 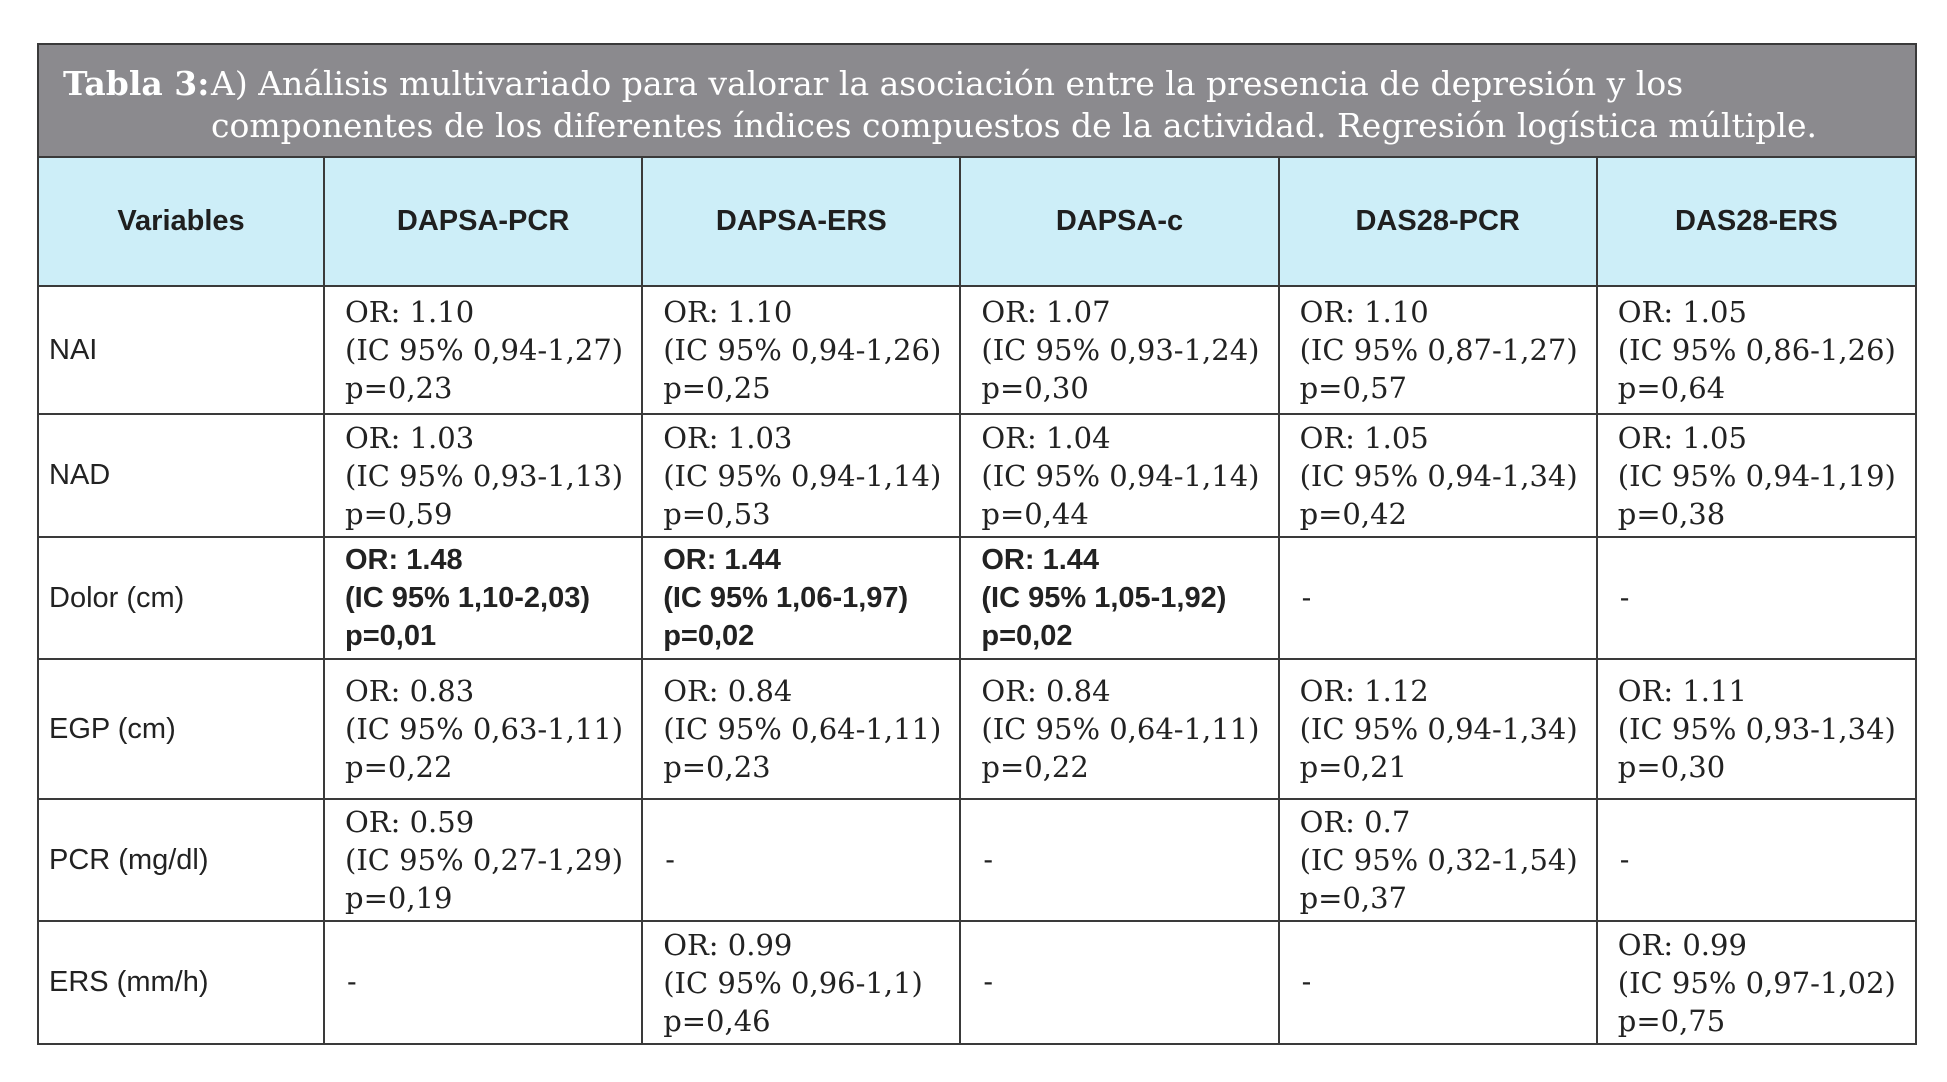 I want to click on variable-cell: NAD, so click(x=182, y=475).